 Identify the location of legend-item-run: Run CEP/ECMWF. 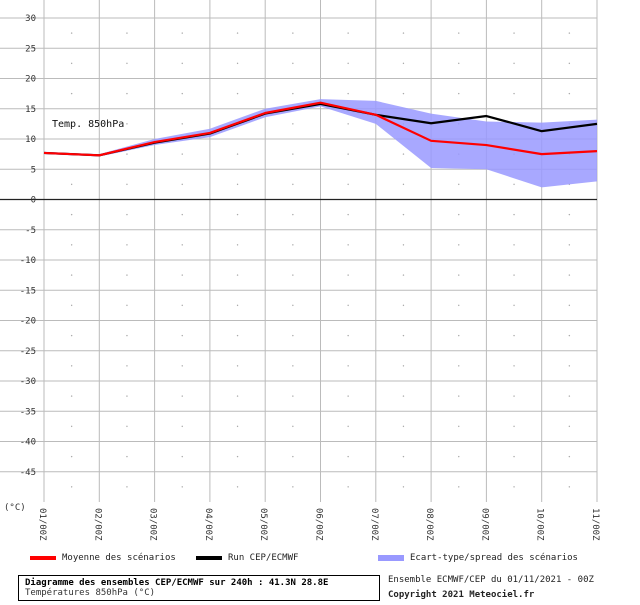
(247, 558).